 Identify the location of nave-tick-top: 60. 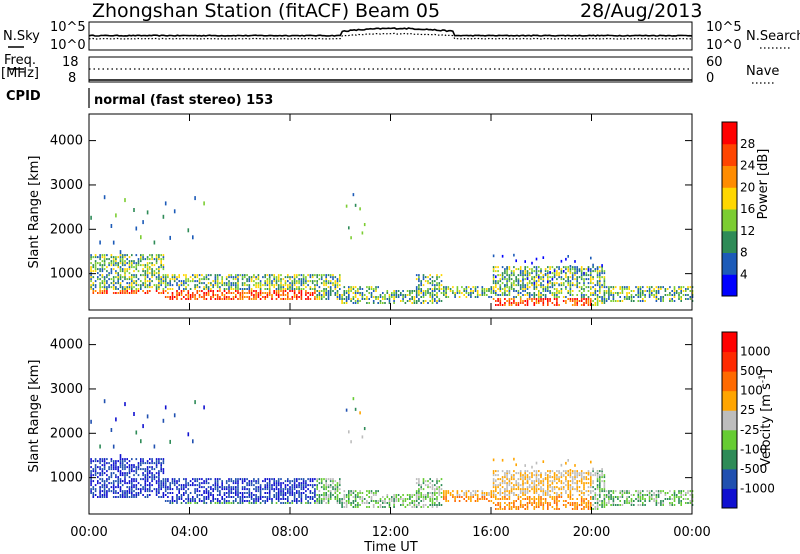
(714, 62).